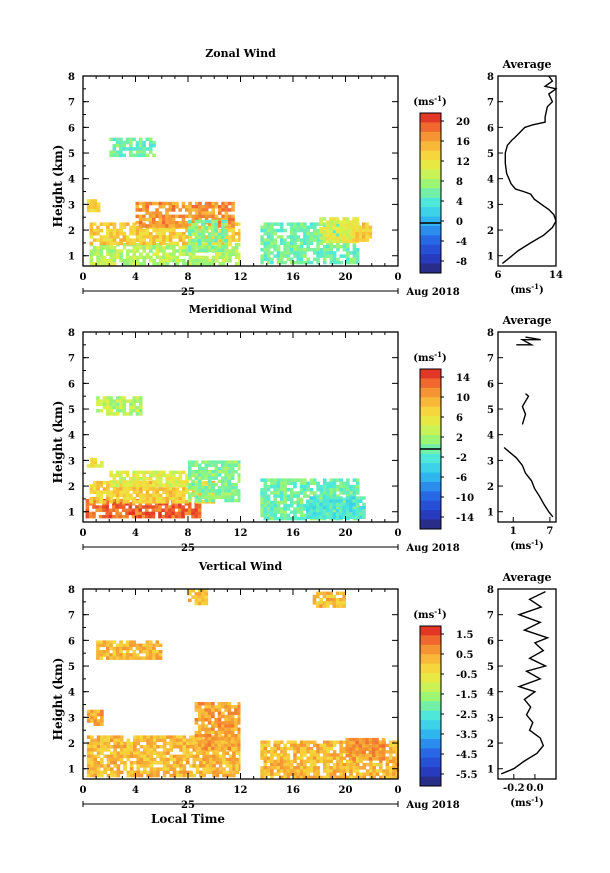 The height and width of the screenshot is (873, 610). I want to click on data-gap, so click(250, 171).